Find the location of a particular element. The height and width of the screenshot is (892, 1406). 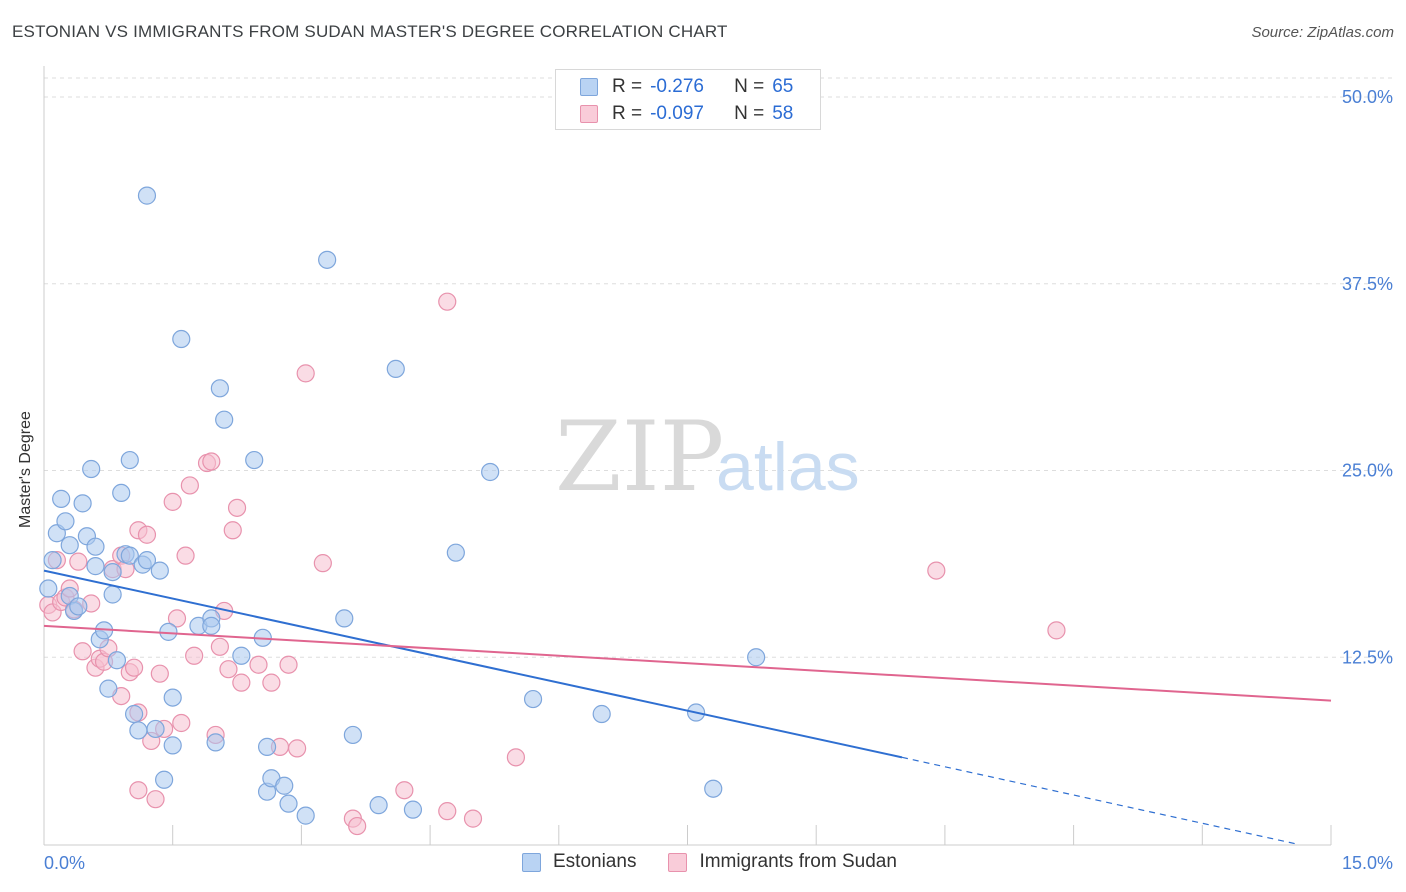

legend-item-immigrants-from-sudan: Immigrants from Sudan is located at coordinates (782, 862).